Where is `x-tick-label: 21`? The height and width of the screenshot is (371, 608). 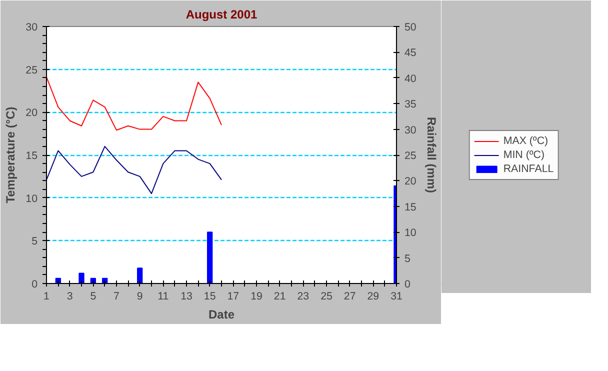
x-tick-label: 21 is located at coordinates (280, 296).